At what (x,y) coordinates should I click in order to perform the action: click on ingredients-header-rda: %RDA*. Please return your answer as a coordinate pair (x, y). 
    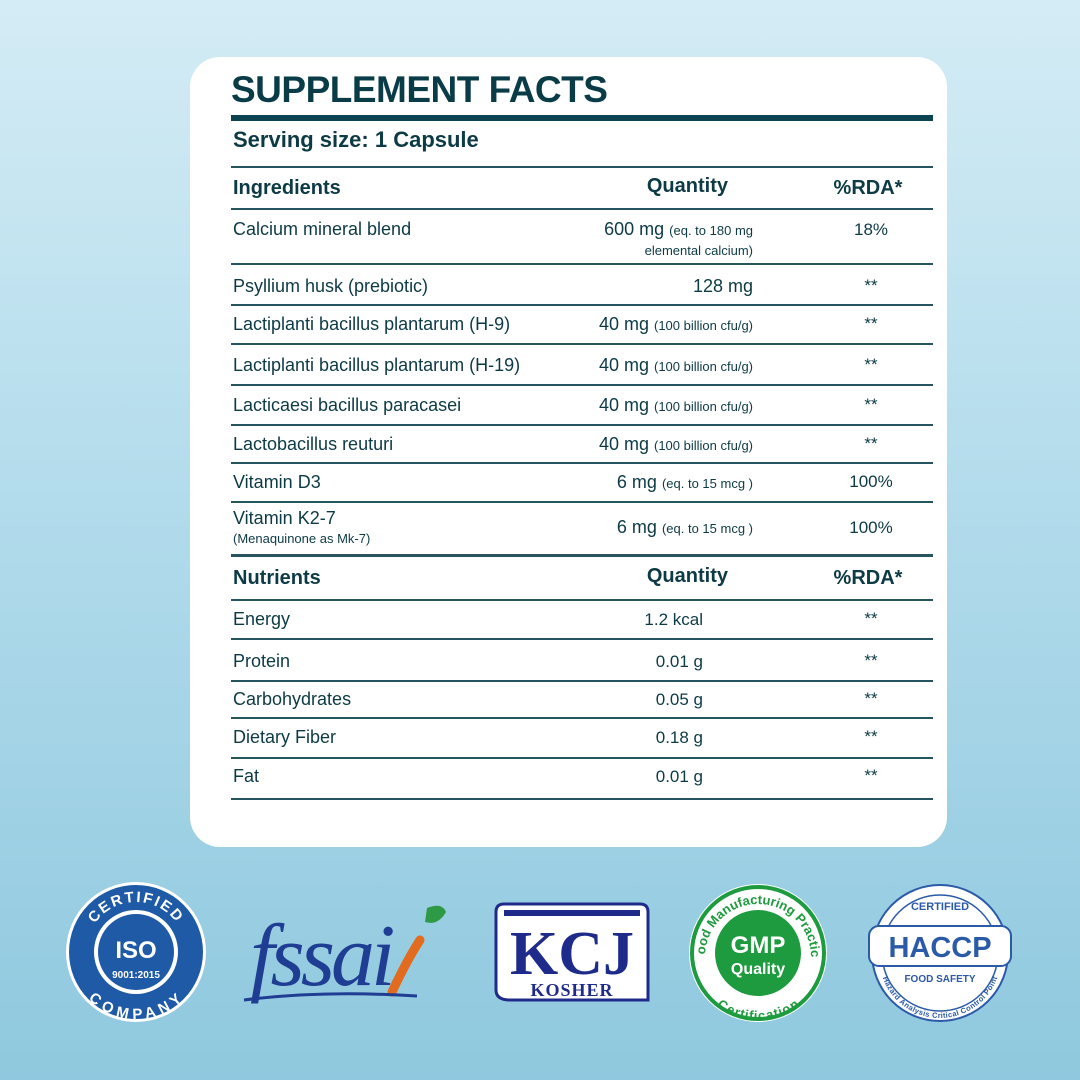
    Looking at the image, I should click on (868, 188).